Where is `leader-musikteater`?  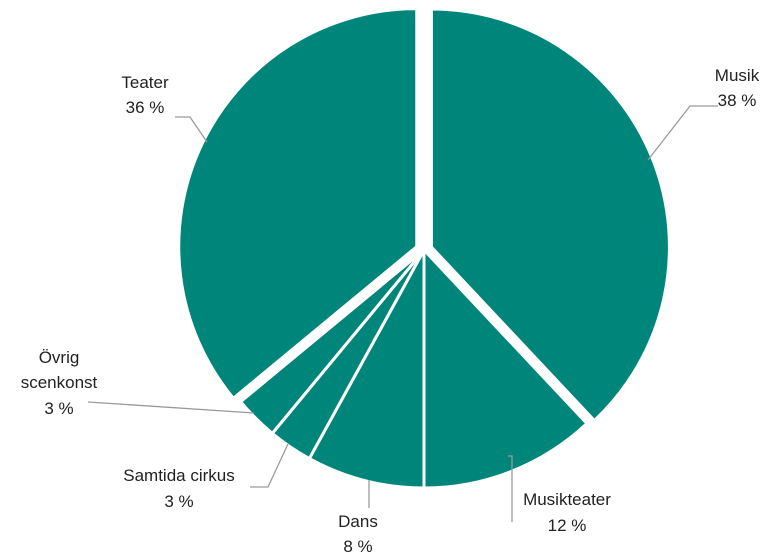 leader-musikteater is located at coordinates (510, 488).